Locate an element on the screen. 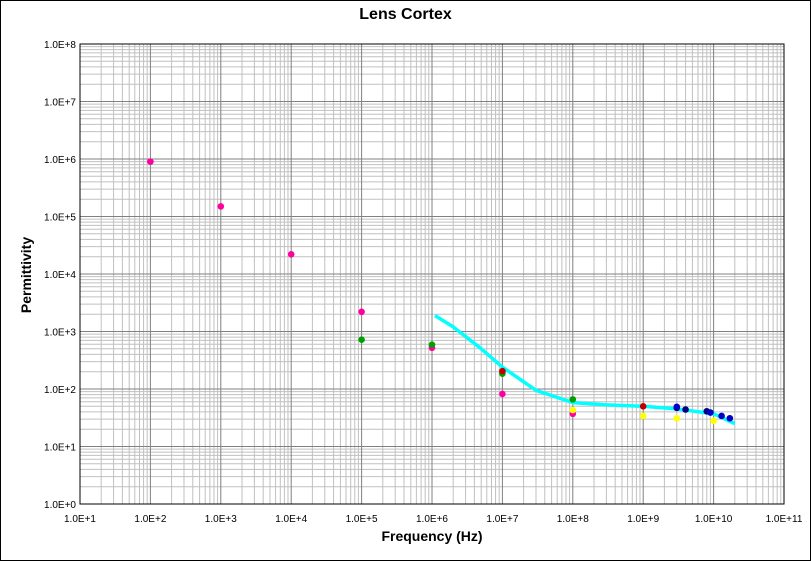 Image resolution: width=811 pixels, height=561 pixels. x-tick-label: 1.0E+8 is located at coordinates (573, 519).